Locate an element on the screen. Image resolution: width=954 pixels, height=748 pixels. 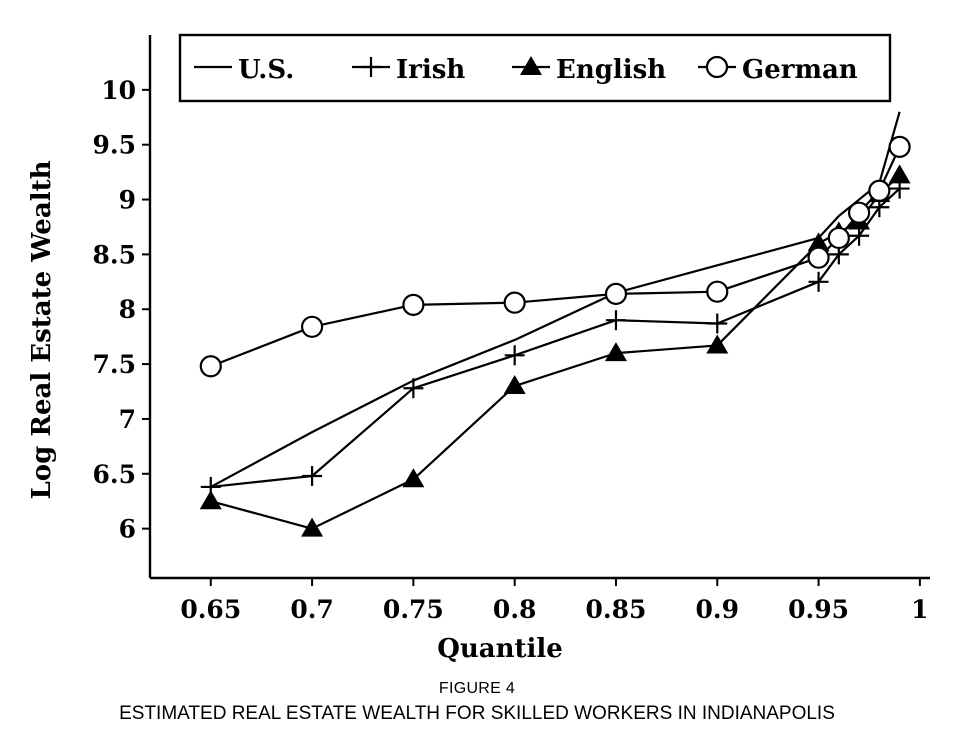
x-tick-label: 0.8 is located at coordinates (515, 609).